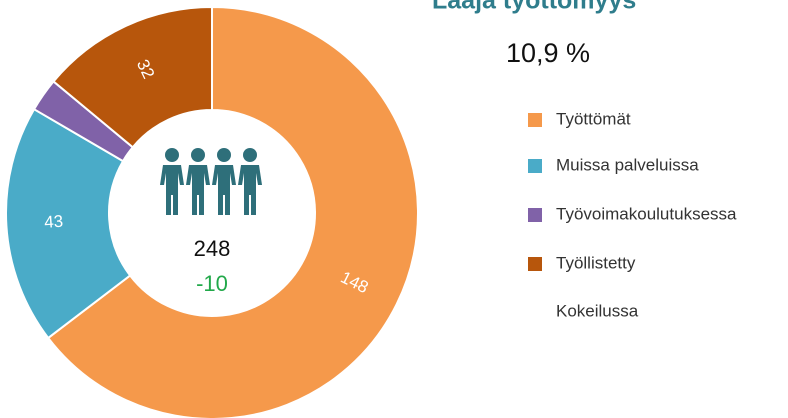 This screenshot has height=418, width=788. I want to click on legend-label: Muissa palveluissa, so click(627, 164).